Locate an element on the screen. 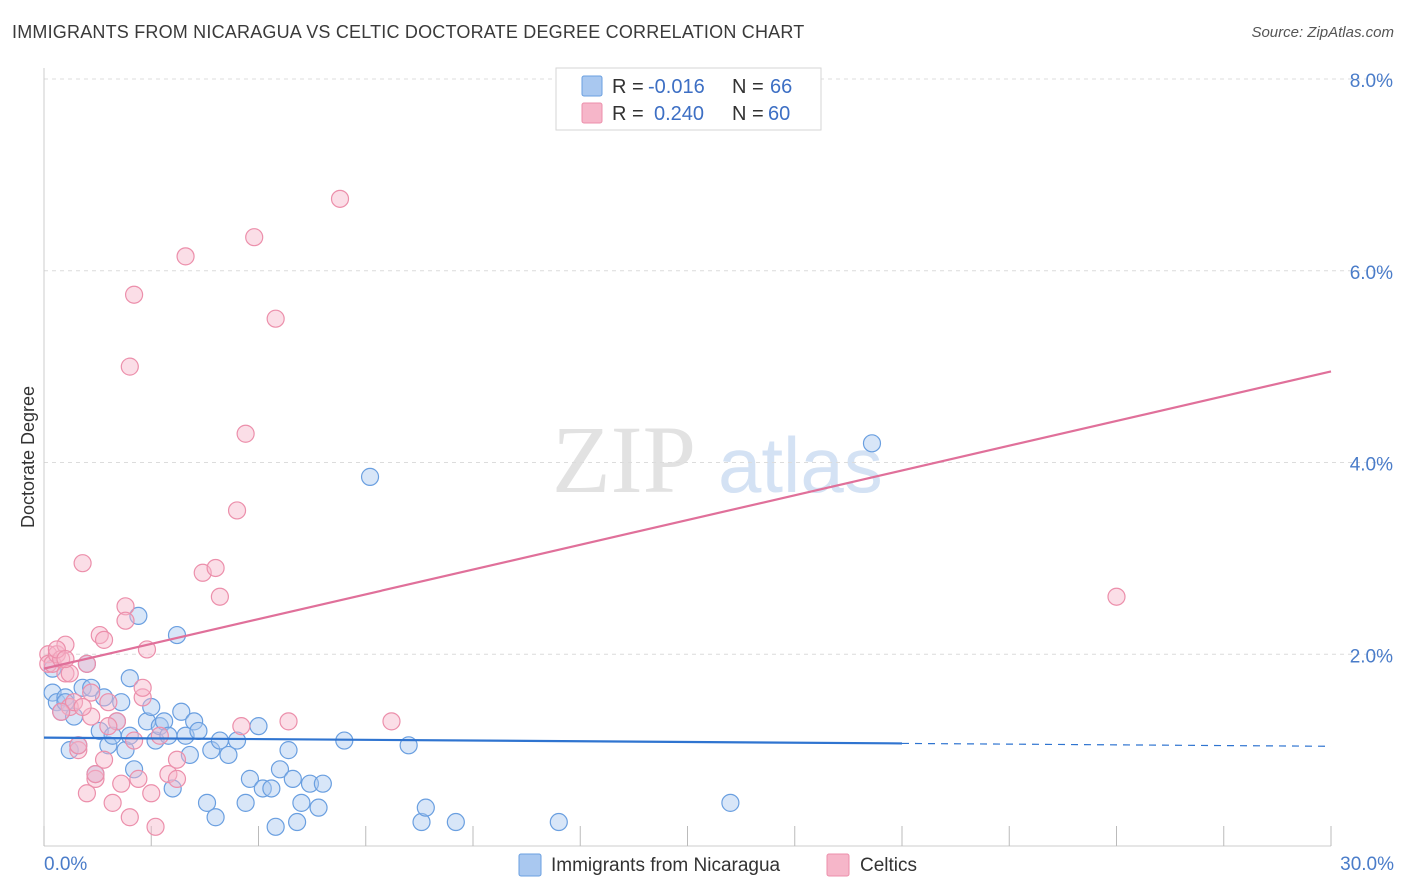 The image size is (1406, 892). y-axis-label: Doctorate Degree is located at coordinates (28, 457).